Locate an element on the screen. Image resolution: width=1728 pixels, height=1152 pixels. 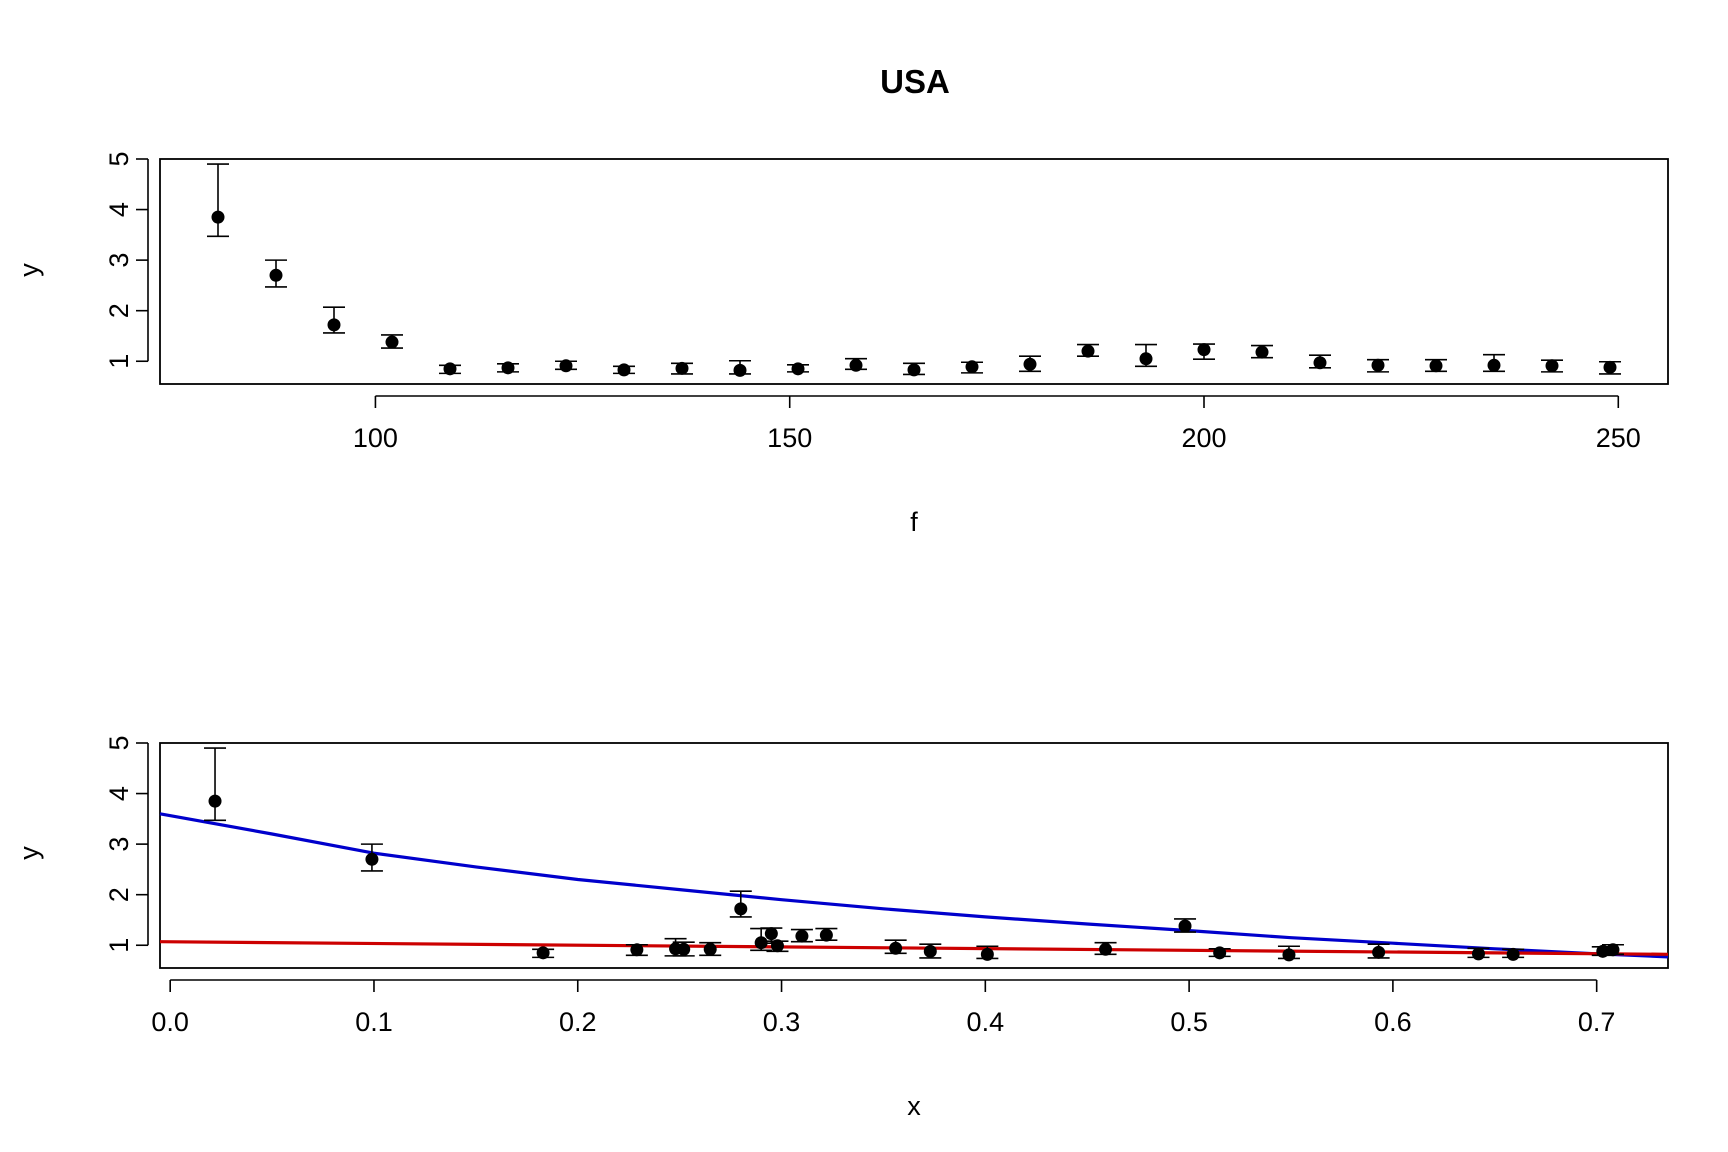
x-axis: 100 150 200 250 is located at coordinates (997, 424).